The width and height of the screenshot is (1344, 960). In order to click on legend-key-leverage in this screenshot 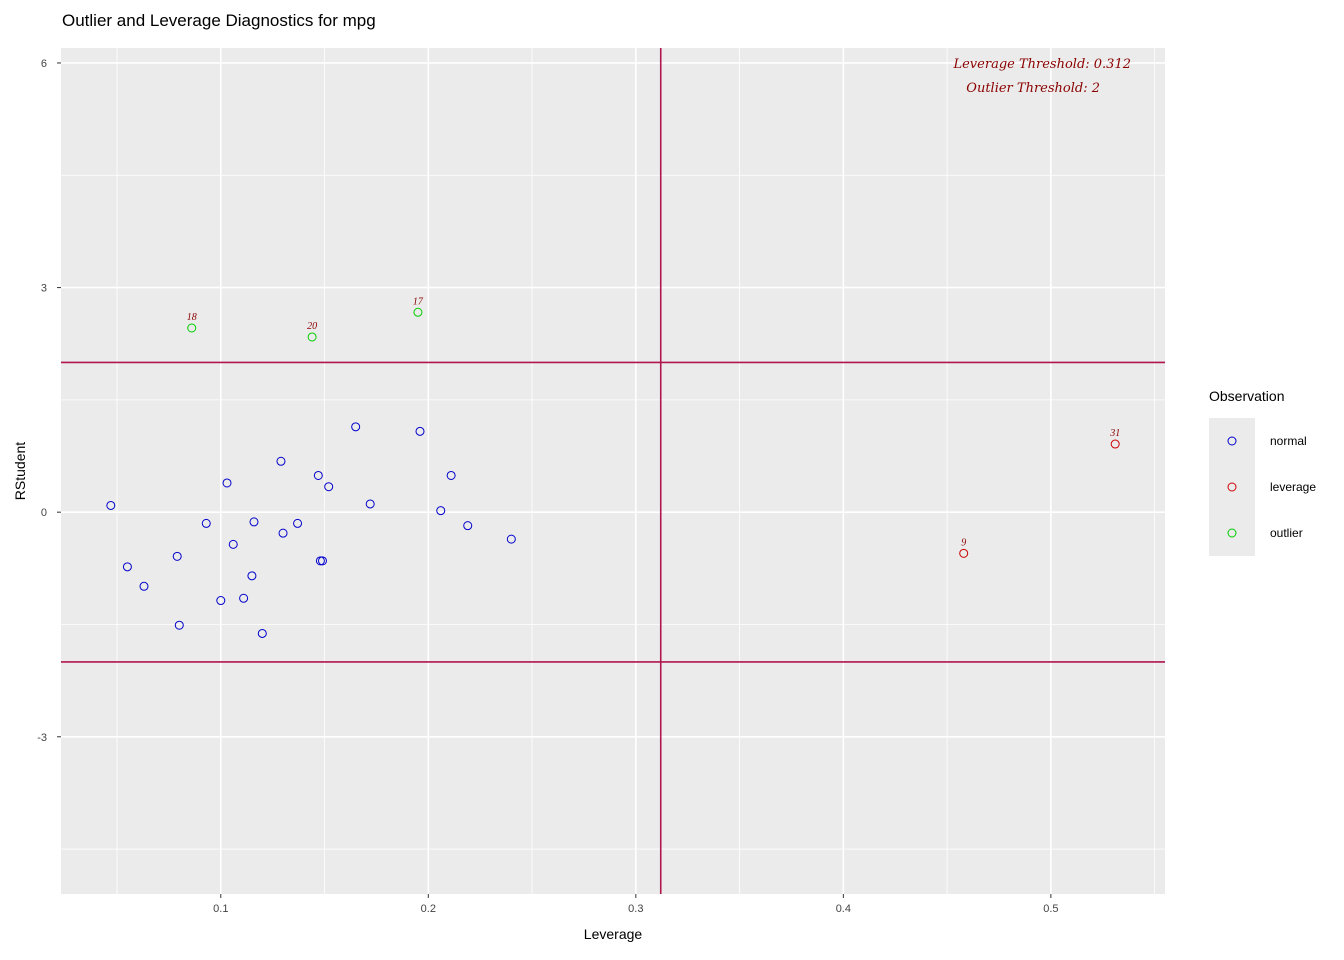, I will do `click(1232, 487)`.